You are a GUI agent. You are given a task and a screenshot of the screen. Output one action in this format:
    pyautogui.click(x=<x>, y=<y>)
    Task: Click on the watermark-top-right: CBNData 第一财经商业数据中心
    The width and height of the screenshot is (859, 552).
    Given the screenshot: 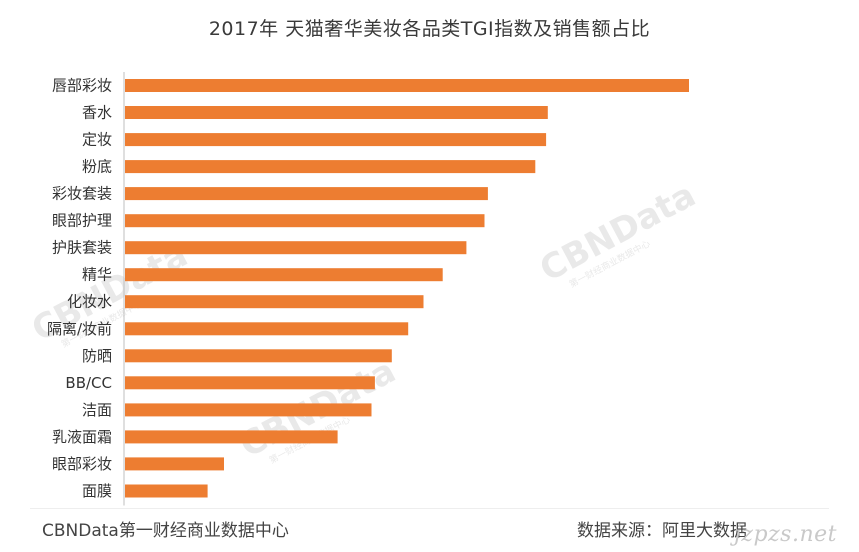 What is the action you would take?
    pyautogui.click(x=617, y=232)
    